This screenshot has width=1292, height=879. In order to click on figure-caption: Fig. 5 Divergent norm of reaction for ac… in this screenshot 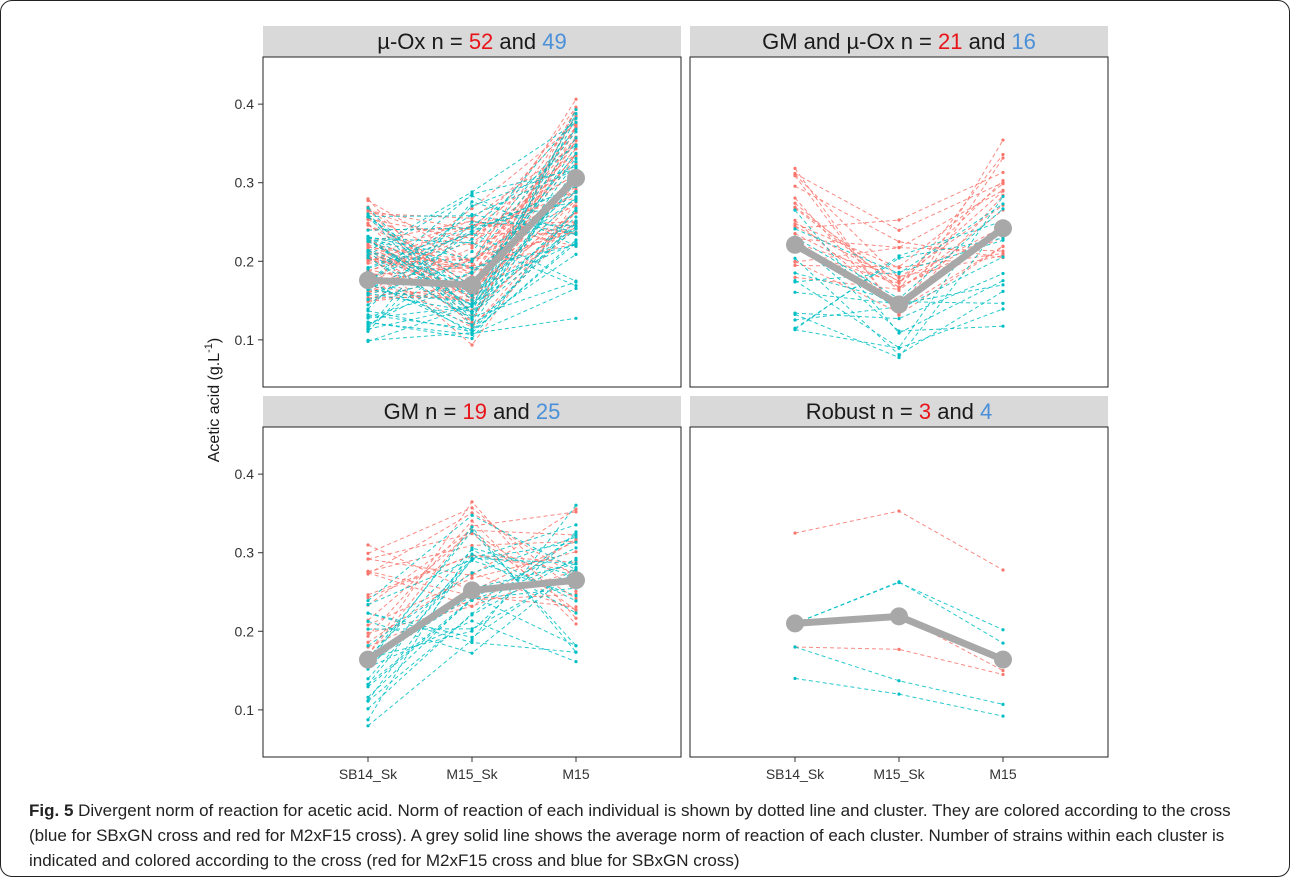, I will do `click(649, 835)`.